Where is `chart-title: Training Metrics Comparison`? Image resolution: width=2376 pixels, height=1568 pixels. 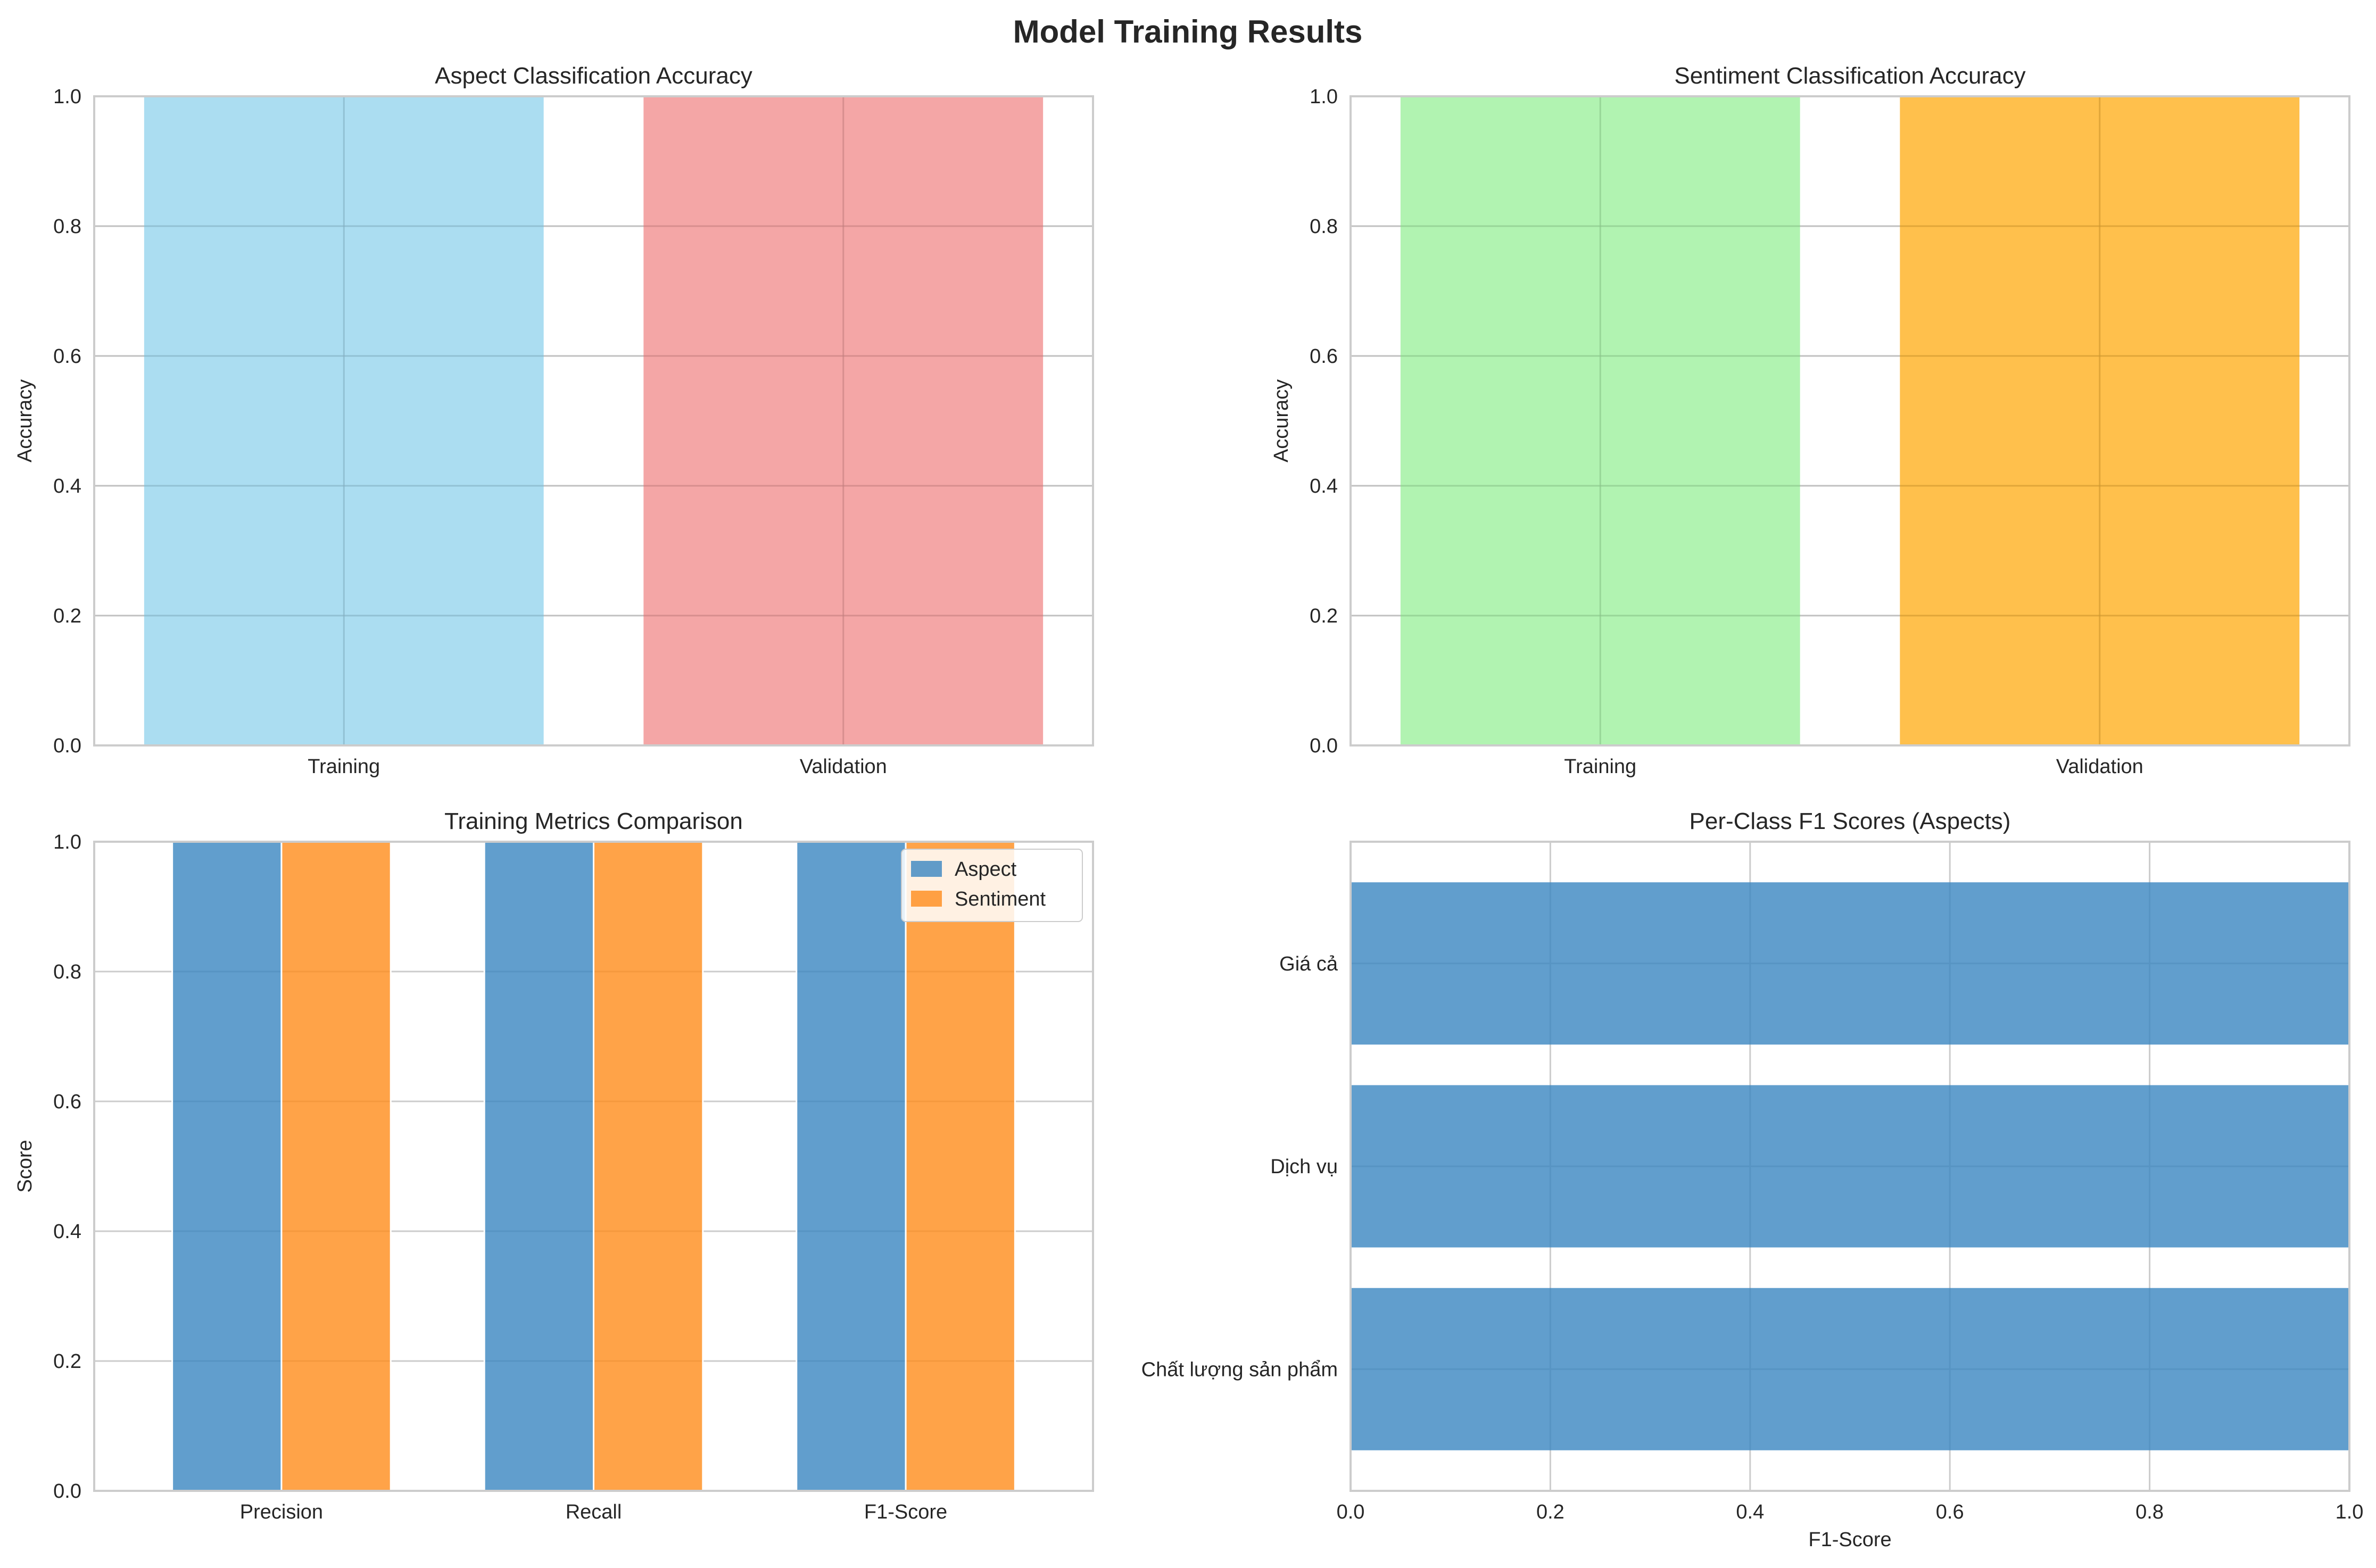
chart-title: Training Metrics Comparison is located at coordinates (593, 821).